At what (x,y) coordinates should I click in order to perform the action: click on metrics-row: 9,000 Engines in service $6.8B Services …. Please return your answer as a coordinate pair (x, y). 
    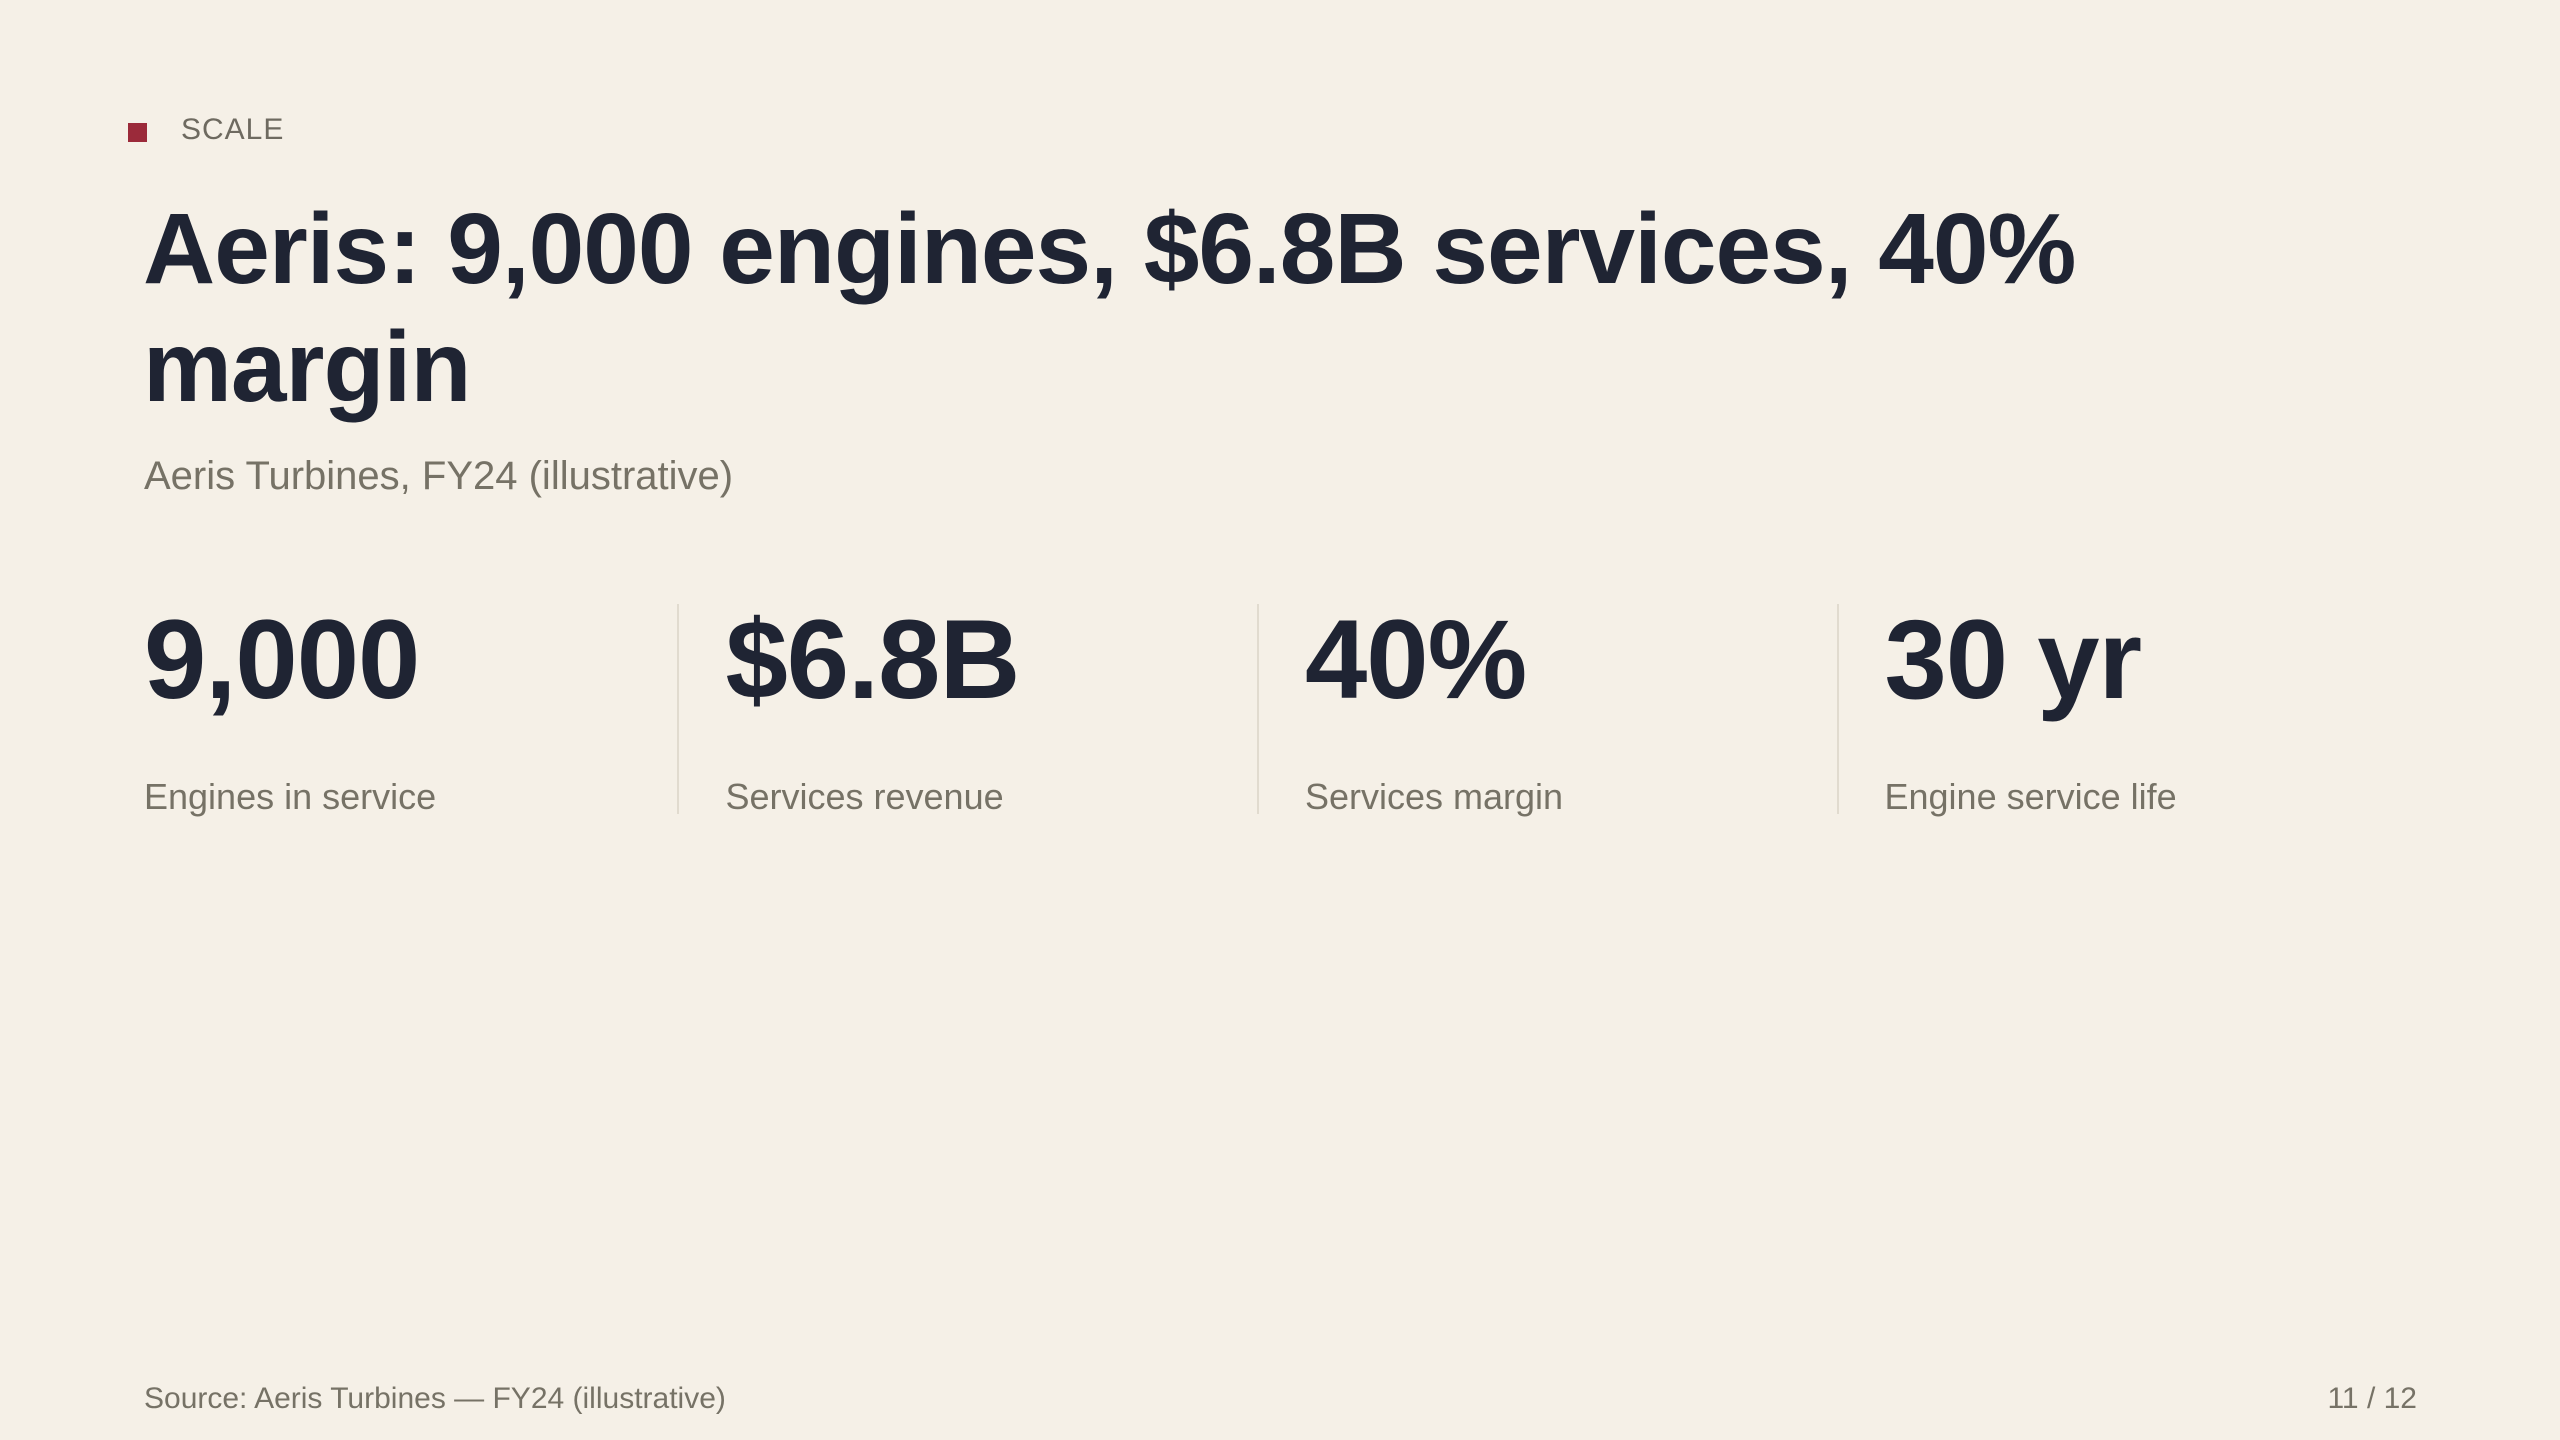
    Looking at the image, I should click on (1280, 707).